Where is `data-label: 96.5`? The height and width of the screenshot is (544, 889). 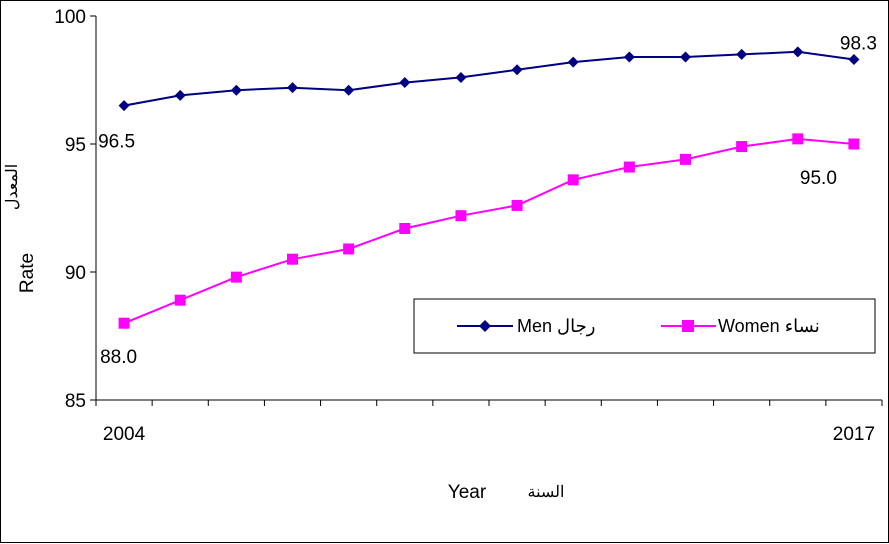 data-label: 96.5 is located at coordinates (116, 142).